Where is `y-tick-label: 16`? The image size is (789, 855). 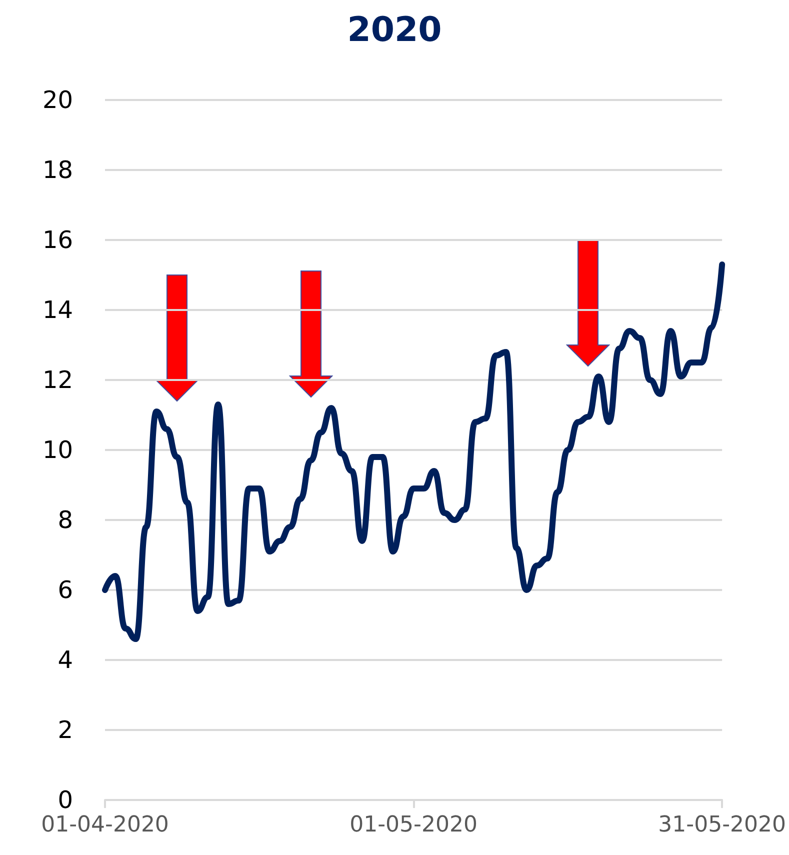
y-tick-label: 16 is located at coordinates (57, 240).